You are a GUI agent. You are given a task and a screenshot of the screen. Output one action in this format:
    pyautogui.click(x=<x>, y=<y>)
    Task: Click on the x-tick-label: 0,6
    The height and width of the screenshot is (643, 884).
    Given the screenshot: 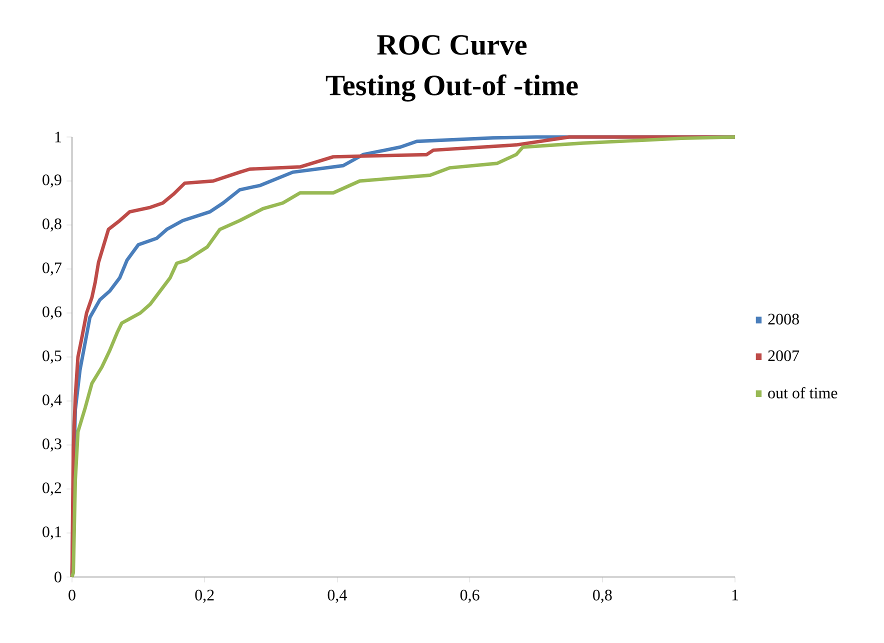 What is the action you would take?
    pyautogui.click(x=470, y=596)
    